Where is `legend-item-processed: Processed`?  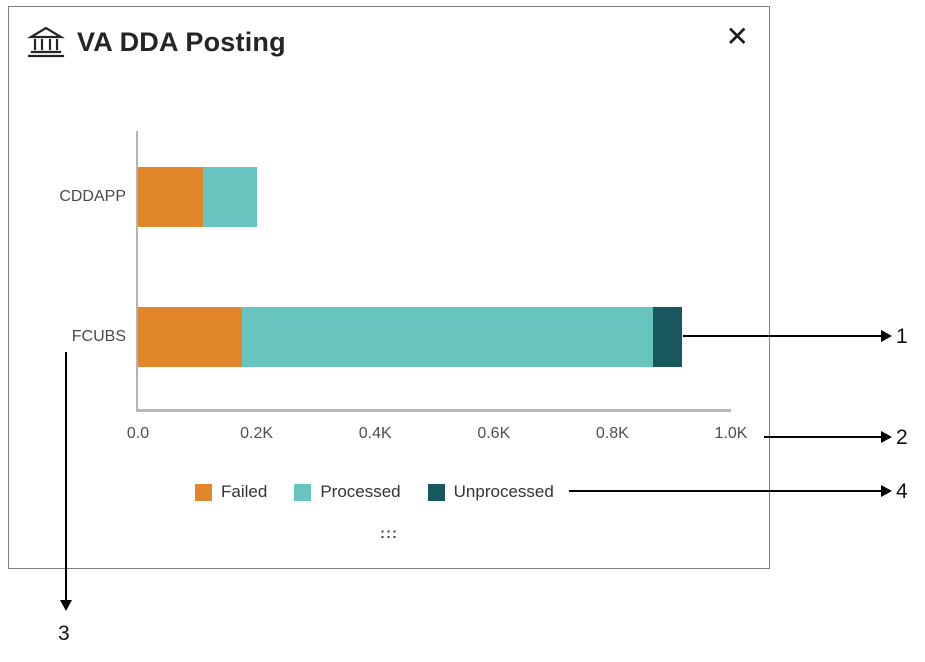
legend-item-processed: Processed is located at coordinates (347, 492).